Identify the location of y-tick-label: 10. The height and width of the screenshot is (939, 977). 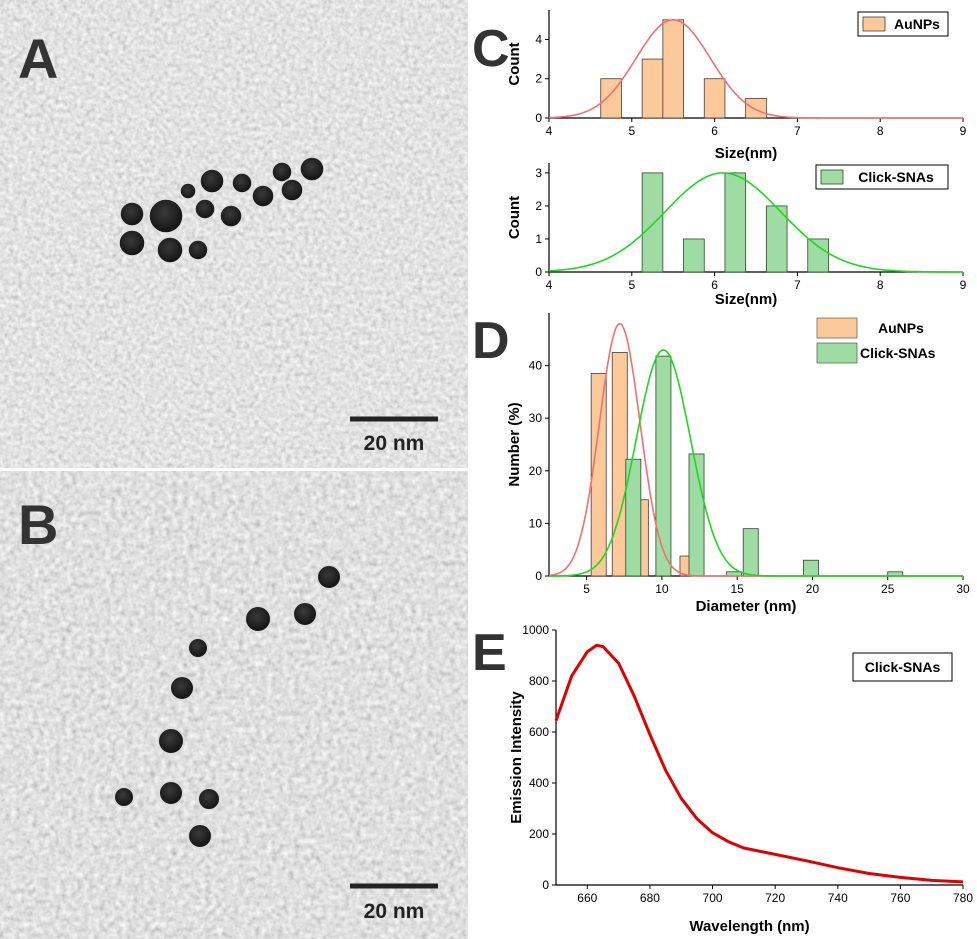
(536, 523).